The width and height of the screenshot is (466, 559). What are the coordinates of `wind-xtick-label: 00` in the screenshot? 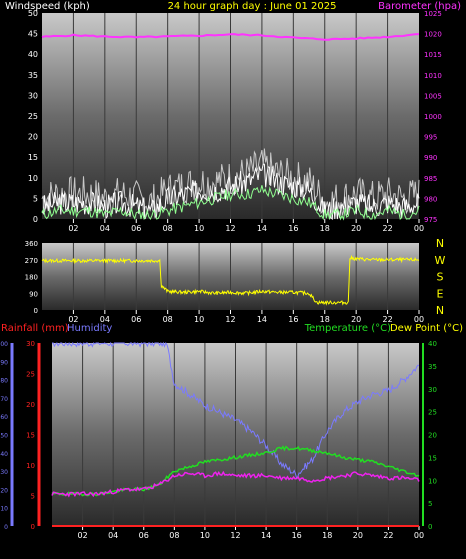 It's located at (419, 228).